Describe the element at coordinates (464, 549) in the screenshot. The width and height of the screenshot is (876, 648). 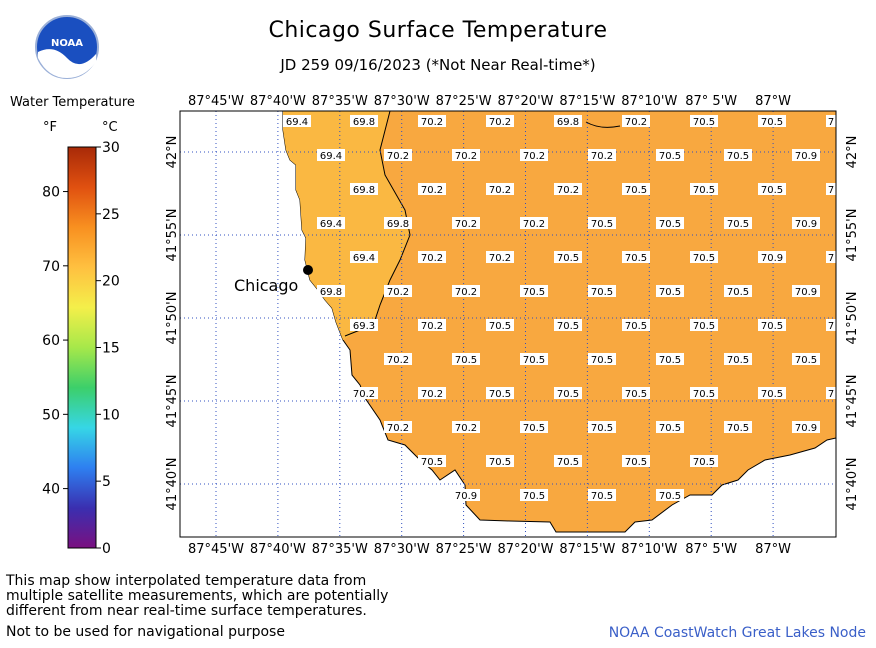
I see `longitude-label-bottom: 87°25'W` at that location.